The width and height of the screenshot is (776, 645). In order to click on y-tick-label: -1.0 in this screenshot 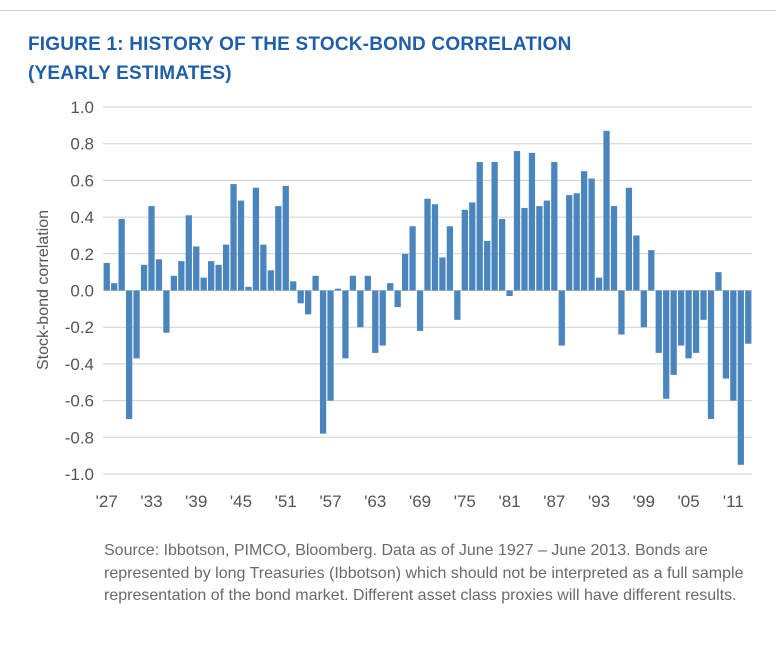, I will do `click(79, 474)`.